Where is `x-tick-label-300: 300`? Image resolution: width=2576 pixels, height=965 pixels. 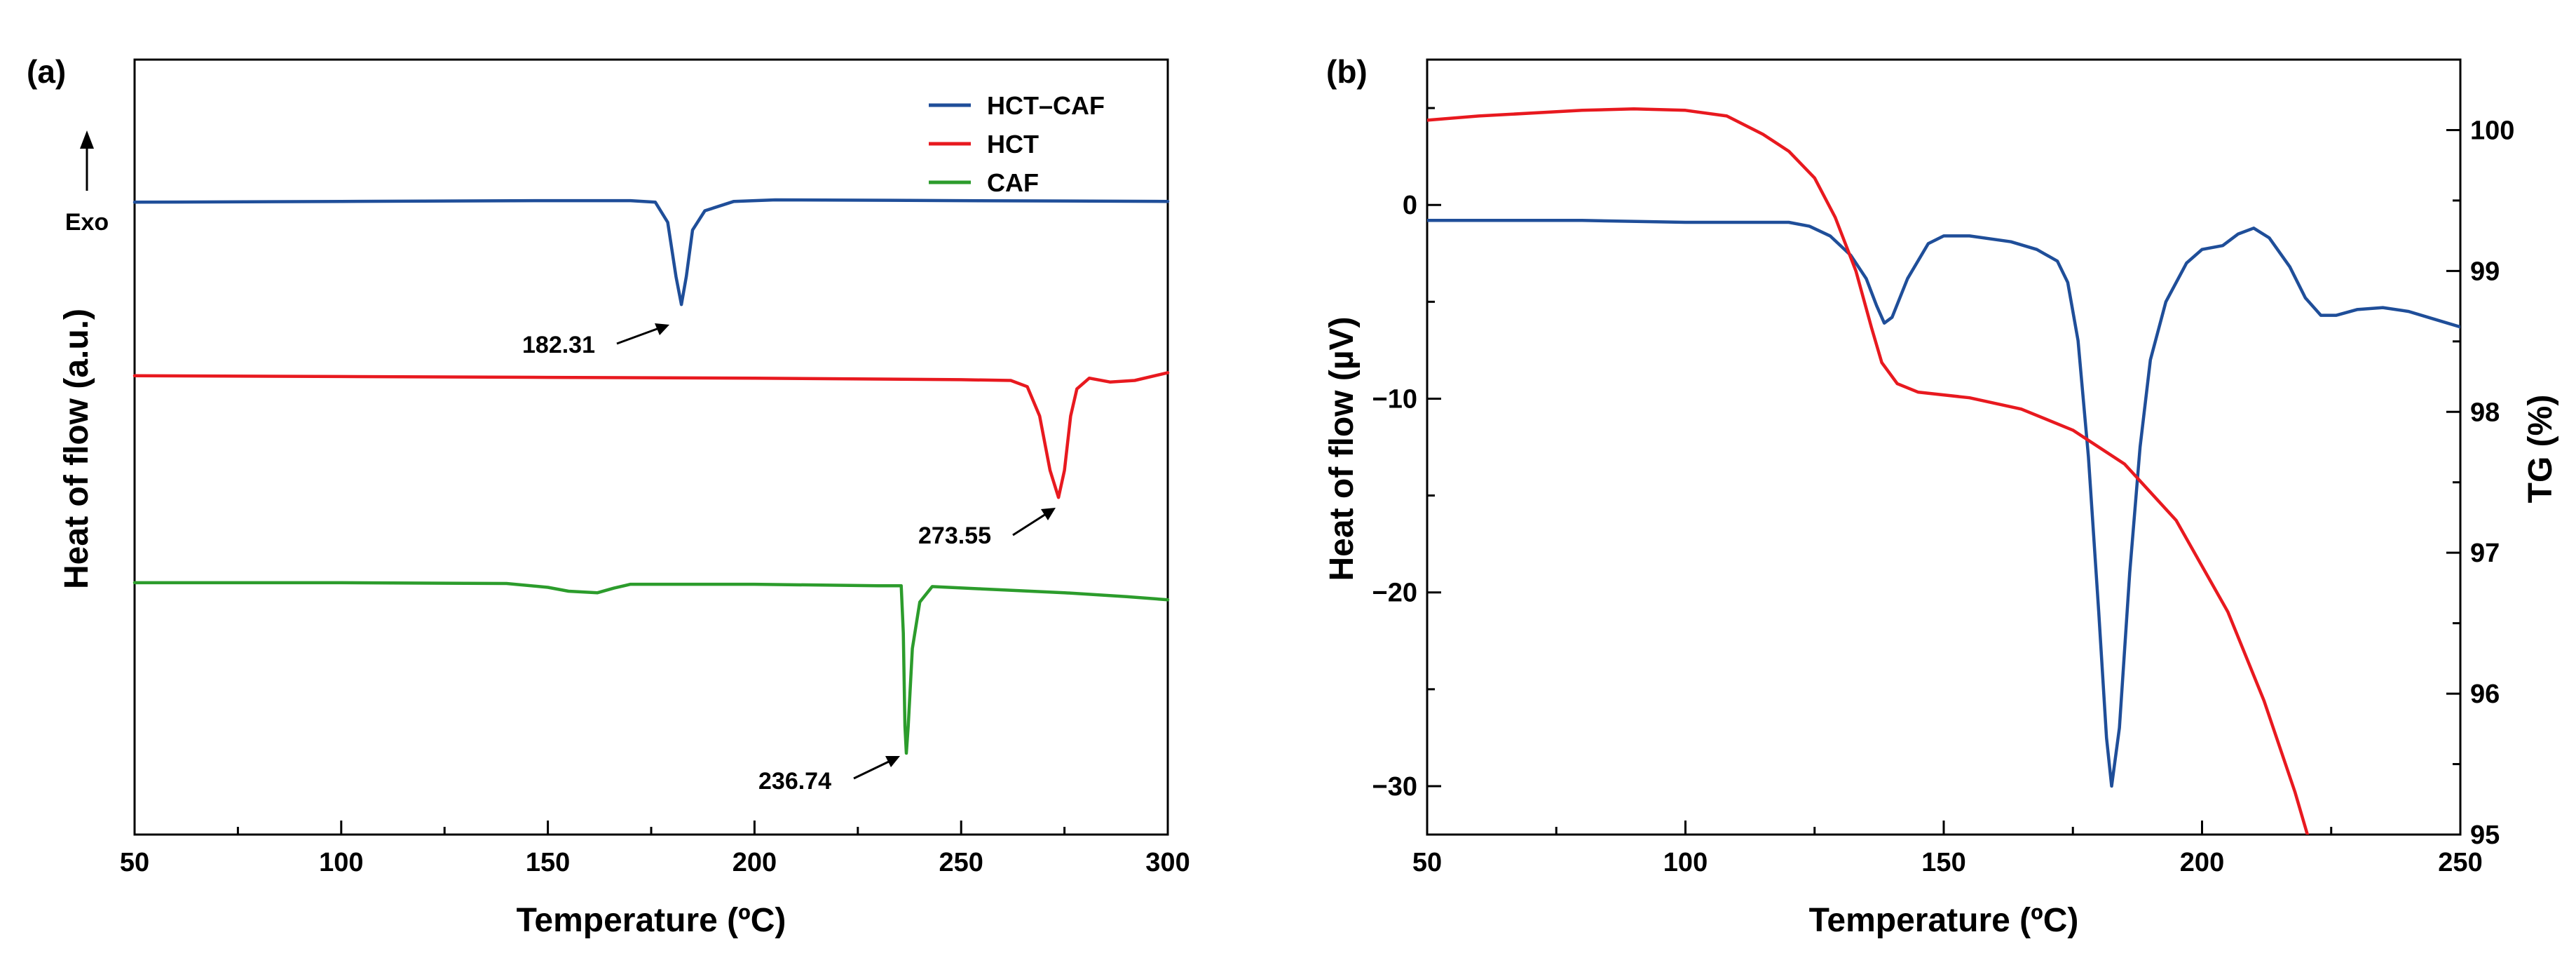
x-tick-label-300: 300 is located at coordinates (1167, 862).